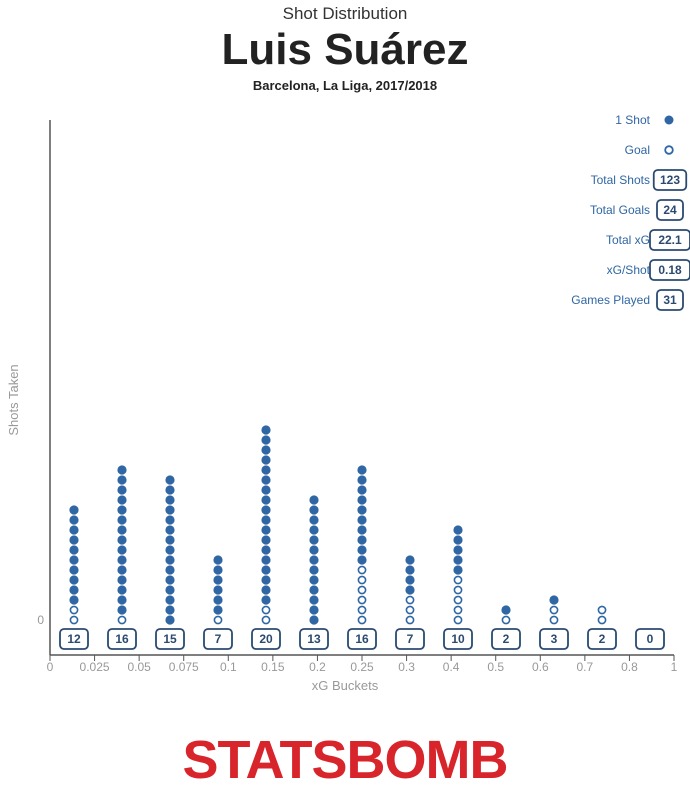 The width and height of the screenshot is (690, 790). Describe the element at coordinates (345, 685) in the screenshot. I see `x-axis-label: xG Buckets` at that location.